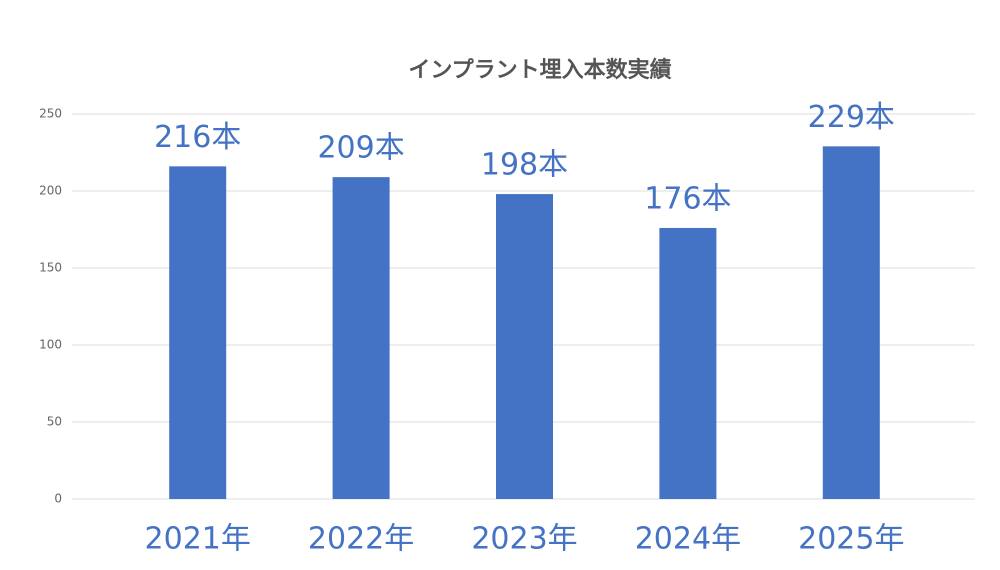  Describe the element at coordinates (360, 148) in the screenshot. I see `data-label: 209本` at that location.